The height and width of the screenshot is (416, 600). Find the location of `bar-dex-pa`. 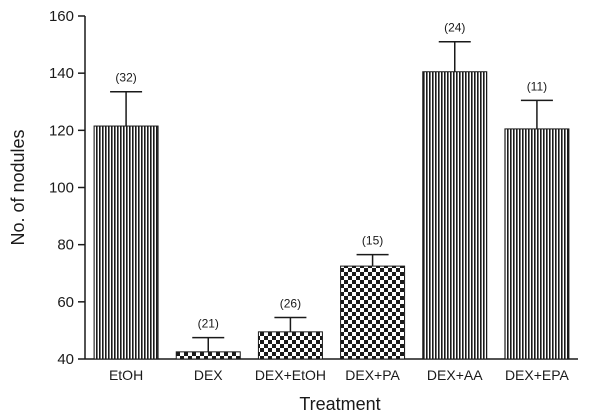

bar-dex-pa is located at coordinates (373, 312).